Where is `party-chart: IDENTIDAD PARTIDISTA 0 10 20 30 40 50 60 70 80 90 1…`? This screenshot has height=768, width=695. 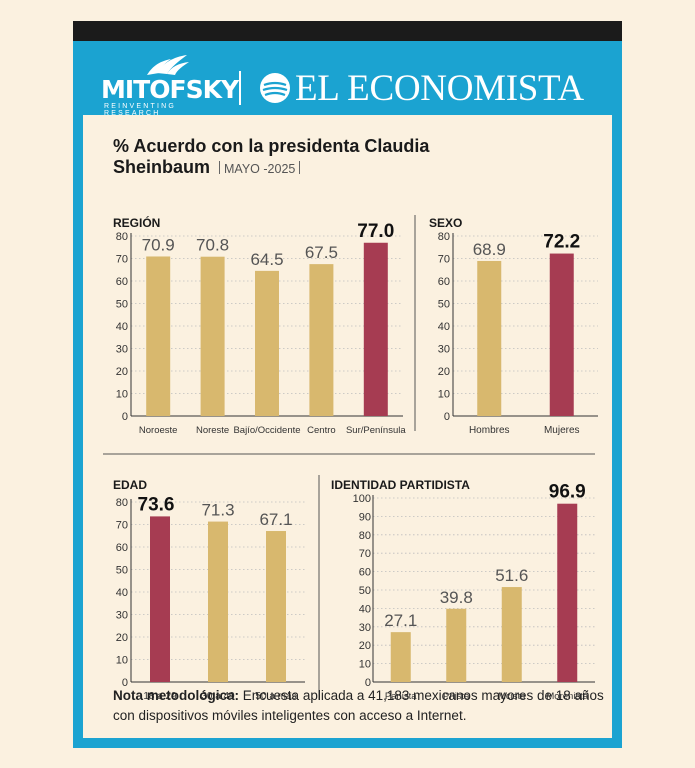 party-chart: IDENTIDAD PARTIDISTA 0 10 20 30 40 50 60 70 80 90 1… is located at coordinates (463, 590).